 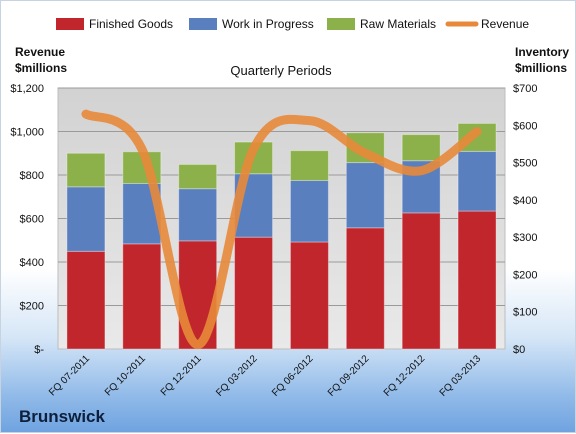 What do you see at coordinates (461, 376) in the screenshot?
I see `category-label: FQ 03-2013` at bounding box center [461, 376].